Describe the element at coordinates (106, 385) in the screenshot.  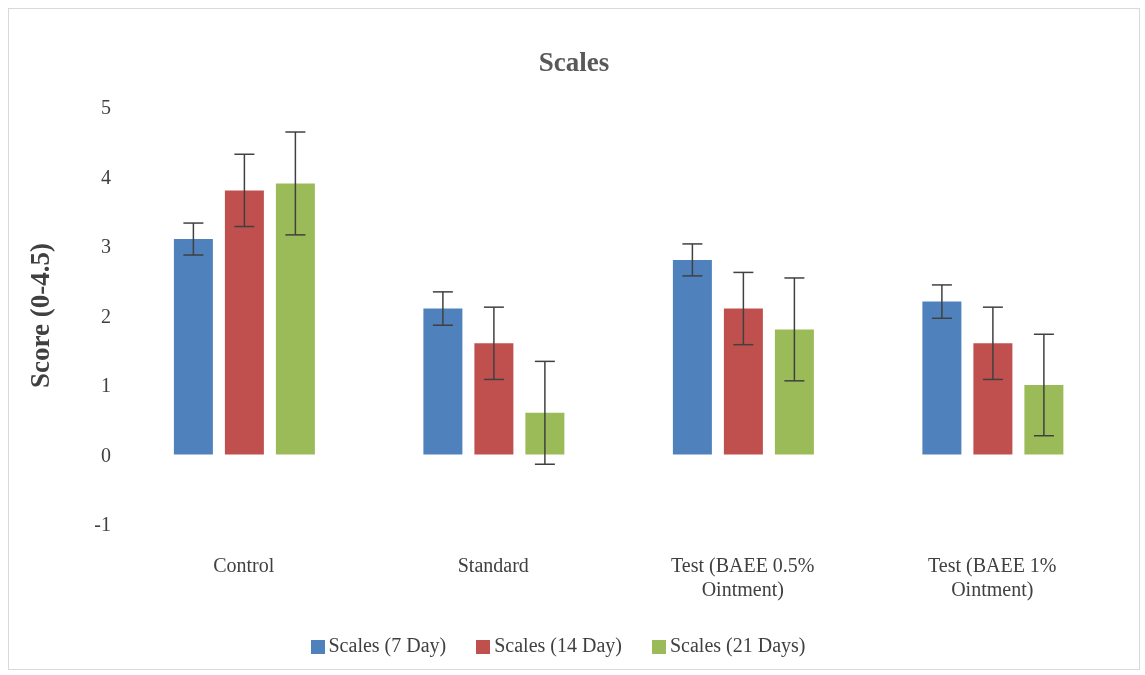
I see `y-tick-label: 1` at that location.